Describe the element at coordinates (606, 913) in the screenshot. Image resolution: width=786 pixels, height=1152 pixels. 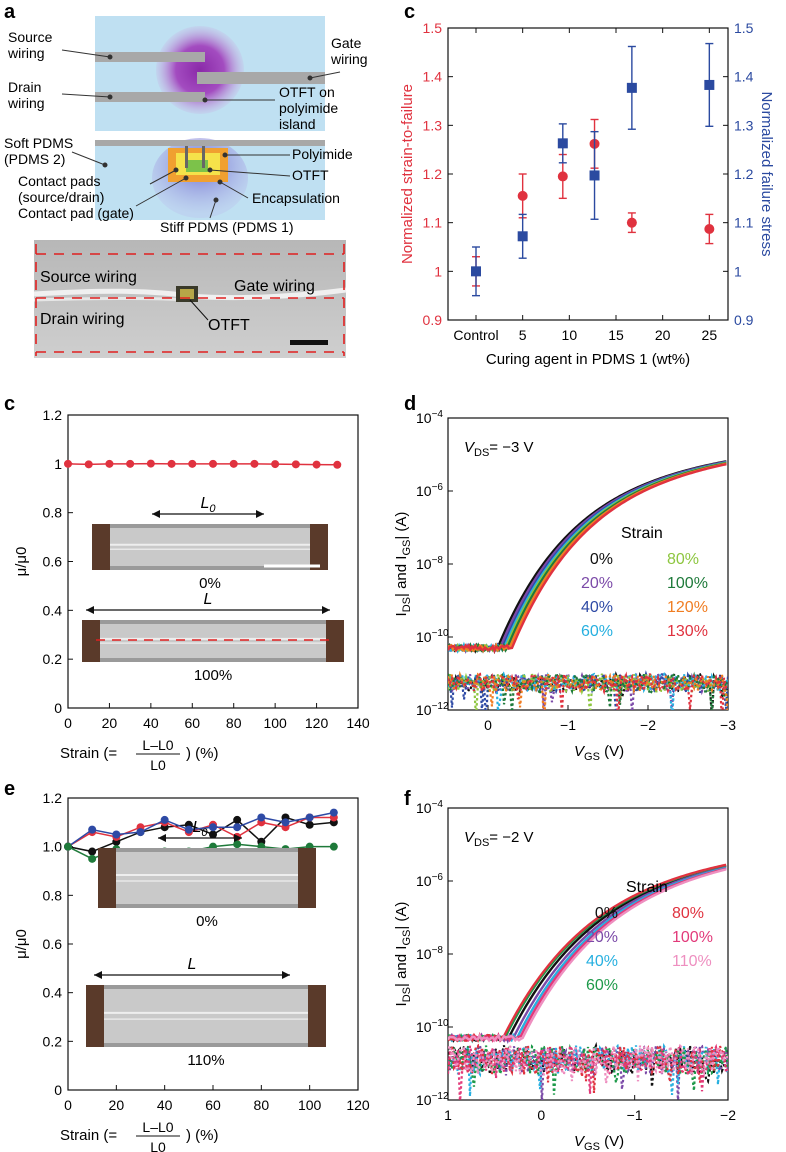
I see `legend-item-f: 0%` at that location.